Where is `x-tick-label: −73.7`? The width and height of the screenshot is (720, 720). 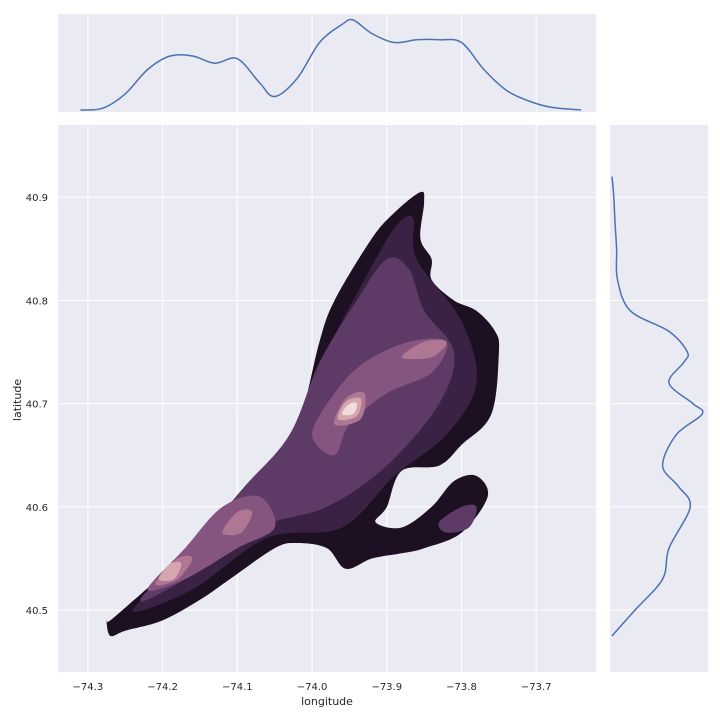
x-tick-label: −73.7 is located at coordinates (536, 687).